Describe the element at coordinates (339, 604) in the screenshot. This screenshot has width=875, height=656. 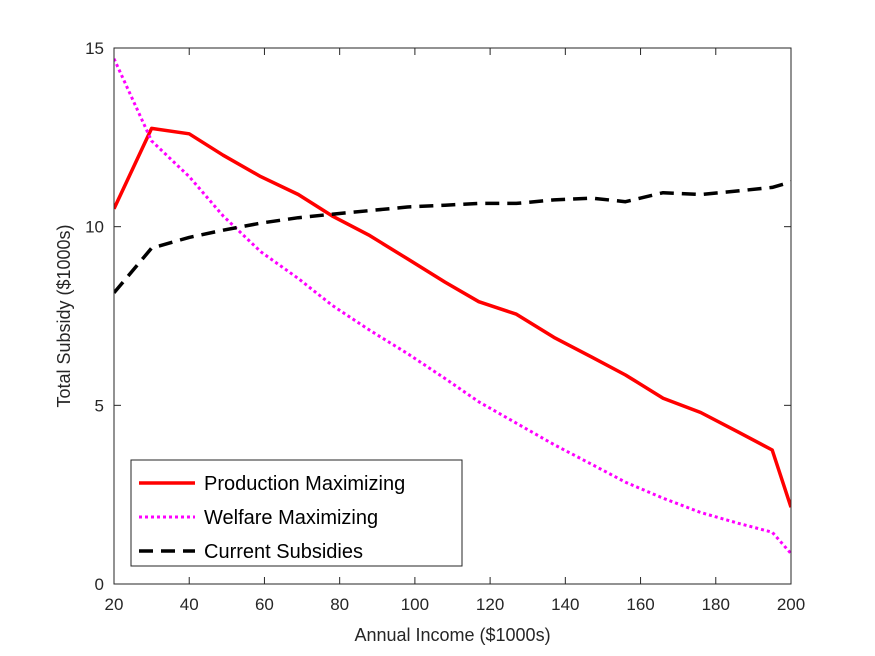
I see `x-tick-label: 80` at that location.